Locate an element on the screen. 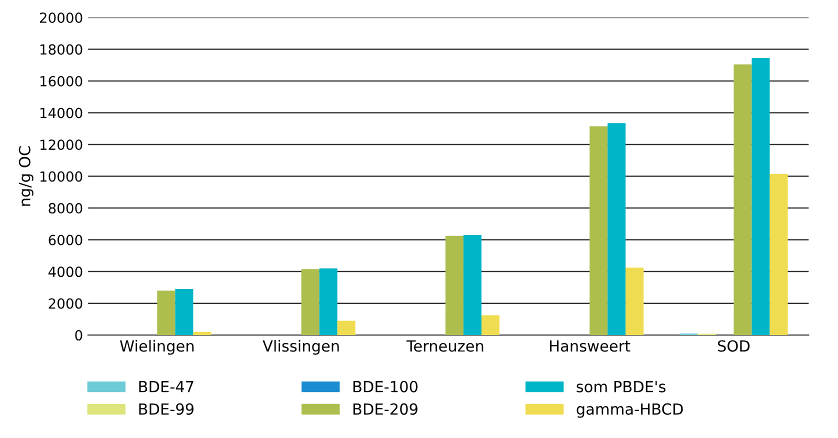 The image size is (838, 438). y-tick-label: 14000 is located at coordinates (61, 113).